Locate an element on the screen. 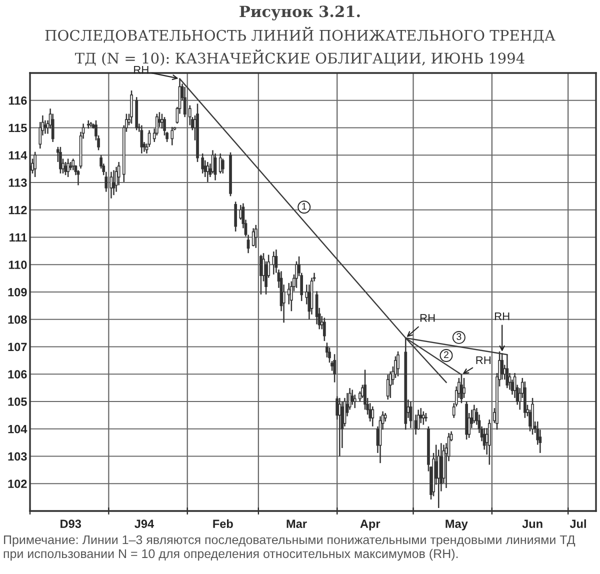 The image size is (600, 574). y-tick-label: 106 is located at coordinates (17, 374).